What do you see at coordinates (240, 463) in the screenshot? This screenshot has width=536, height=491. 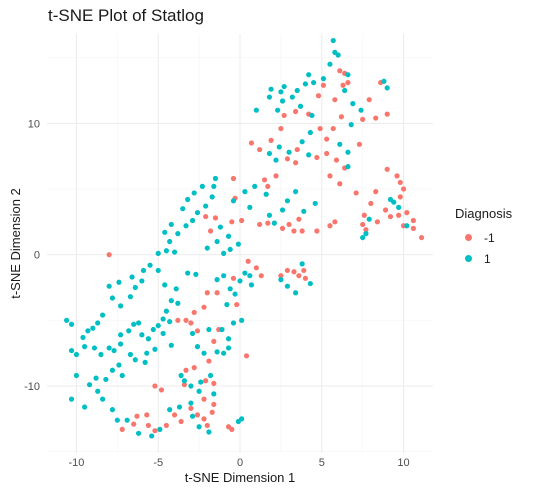 I see `x-tick-label: 0` at bounding box center [240, 463].